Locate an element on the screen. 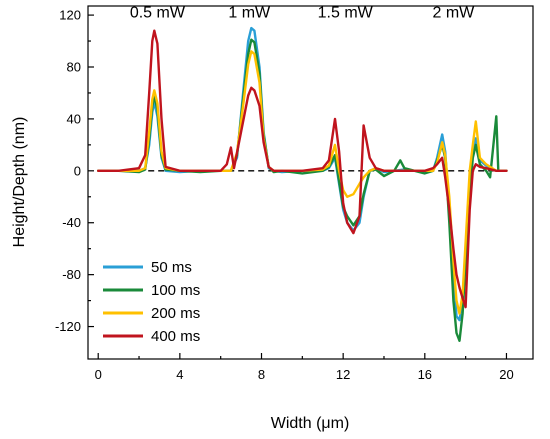  y-tick-label: 40 is located at coordinates (74, 118).